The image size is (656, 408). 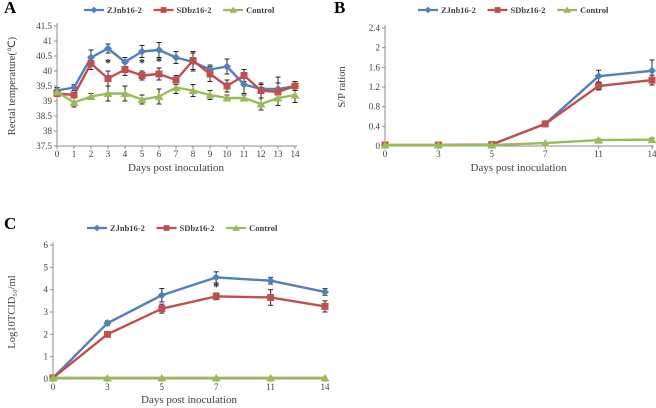 What do you see at coordinates (261, 154) in the screenshot?
I see `svg-text: 12` at bounding box center [261, 154].